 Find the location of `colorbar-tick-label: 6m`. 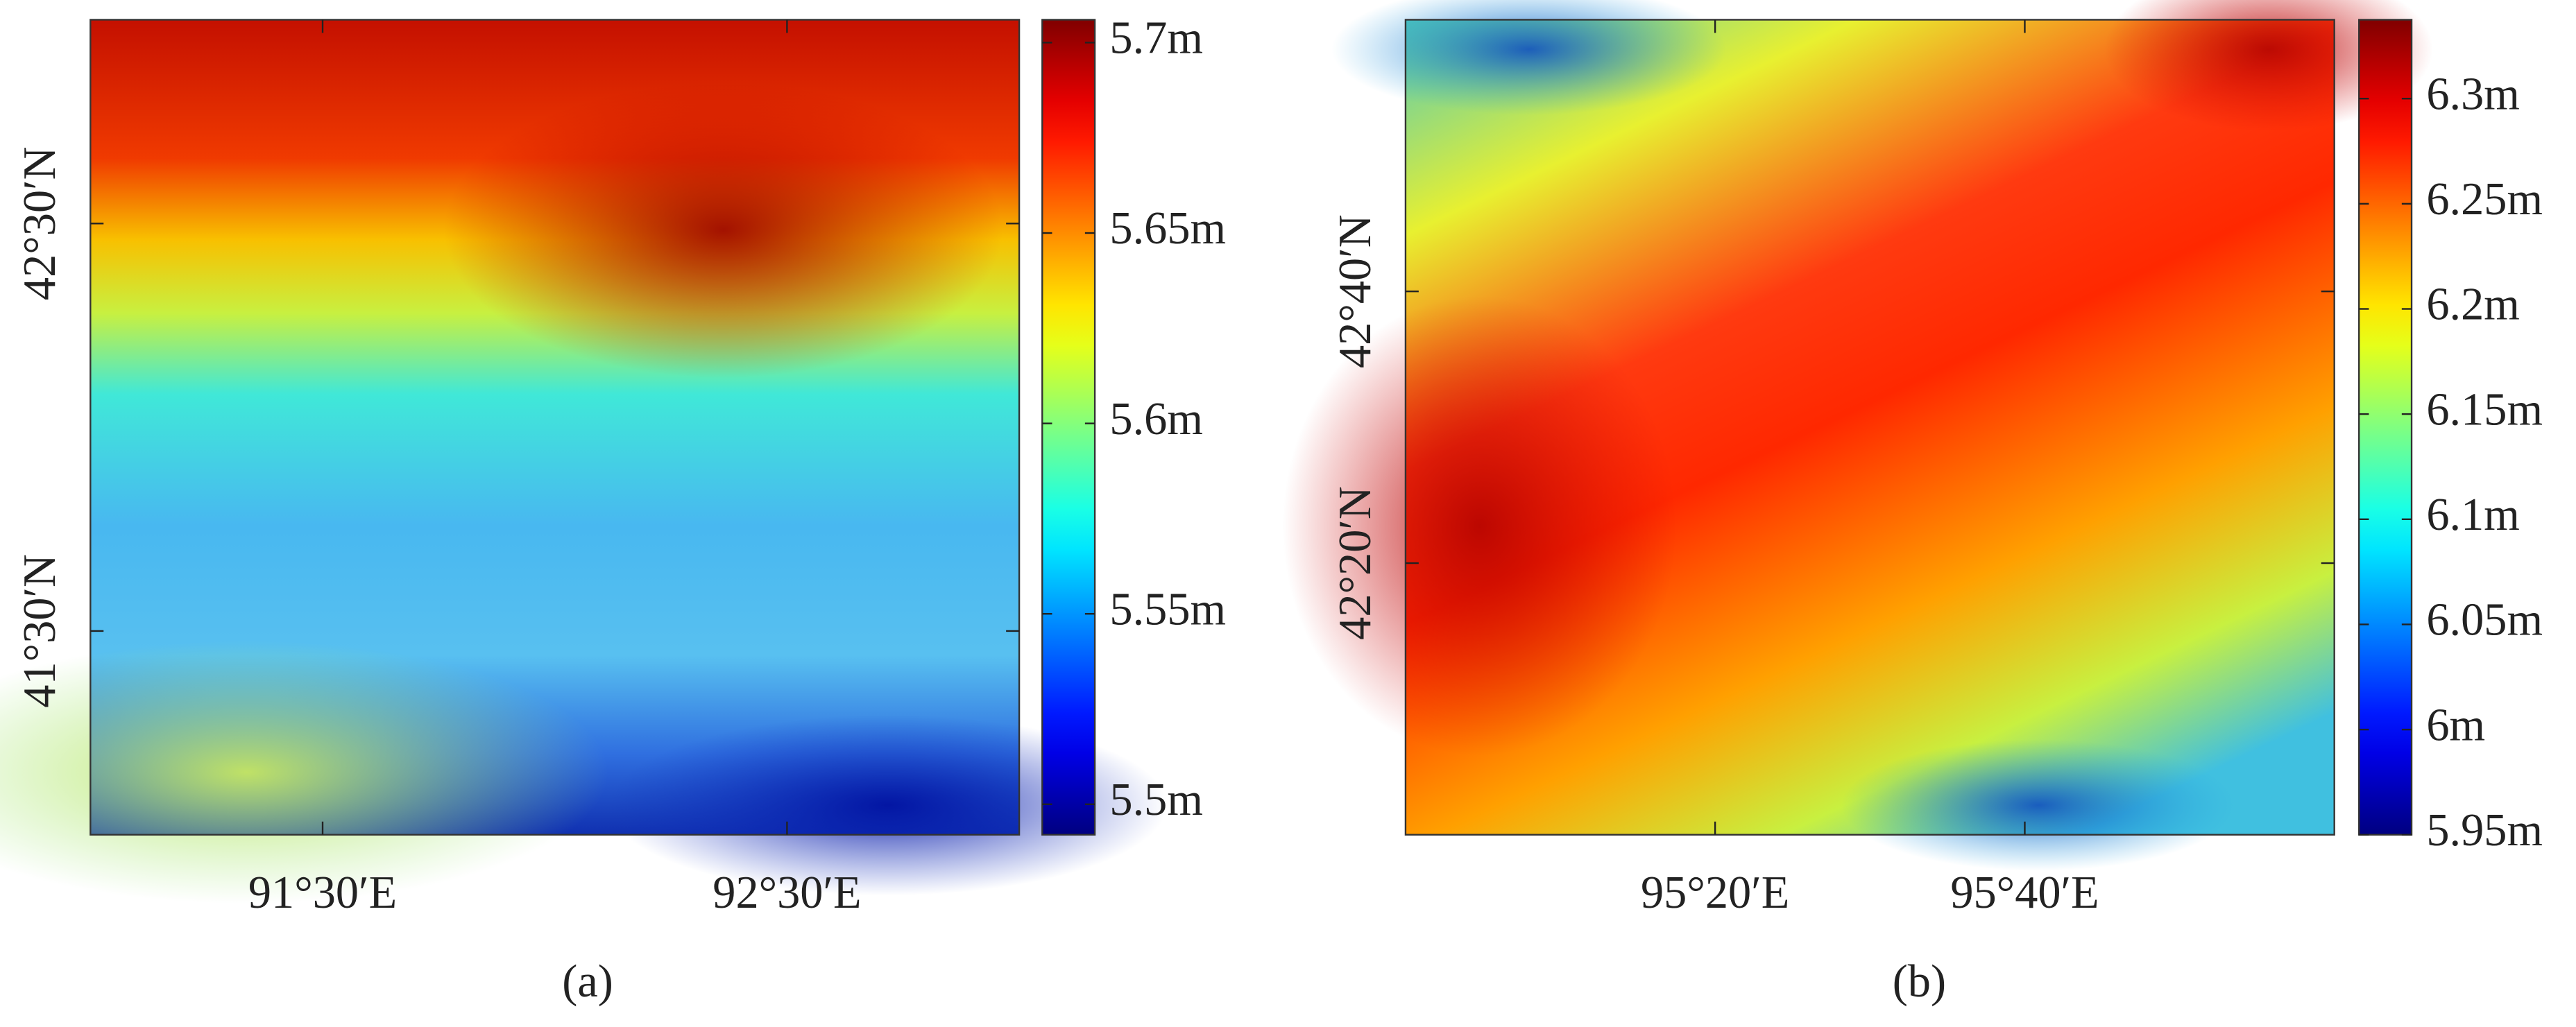

colorbar-tick-label: 6m is located at coordinates (2455, 725).